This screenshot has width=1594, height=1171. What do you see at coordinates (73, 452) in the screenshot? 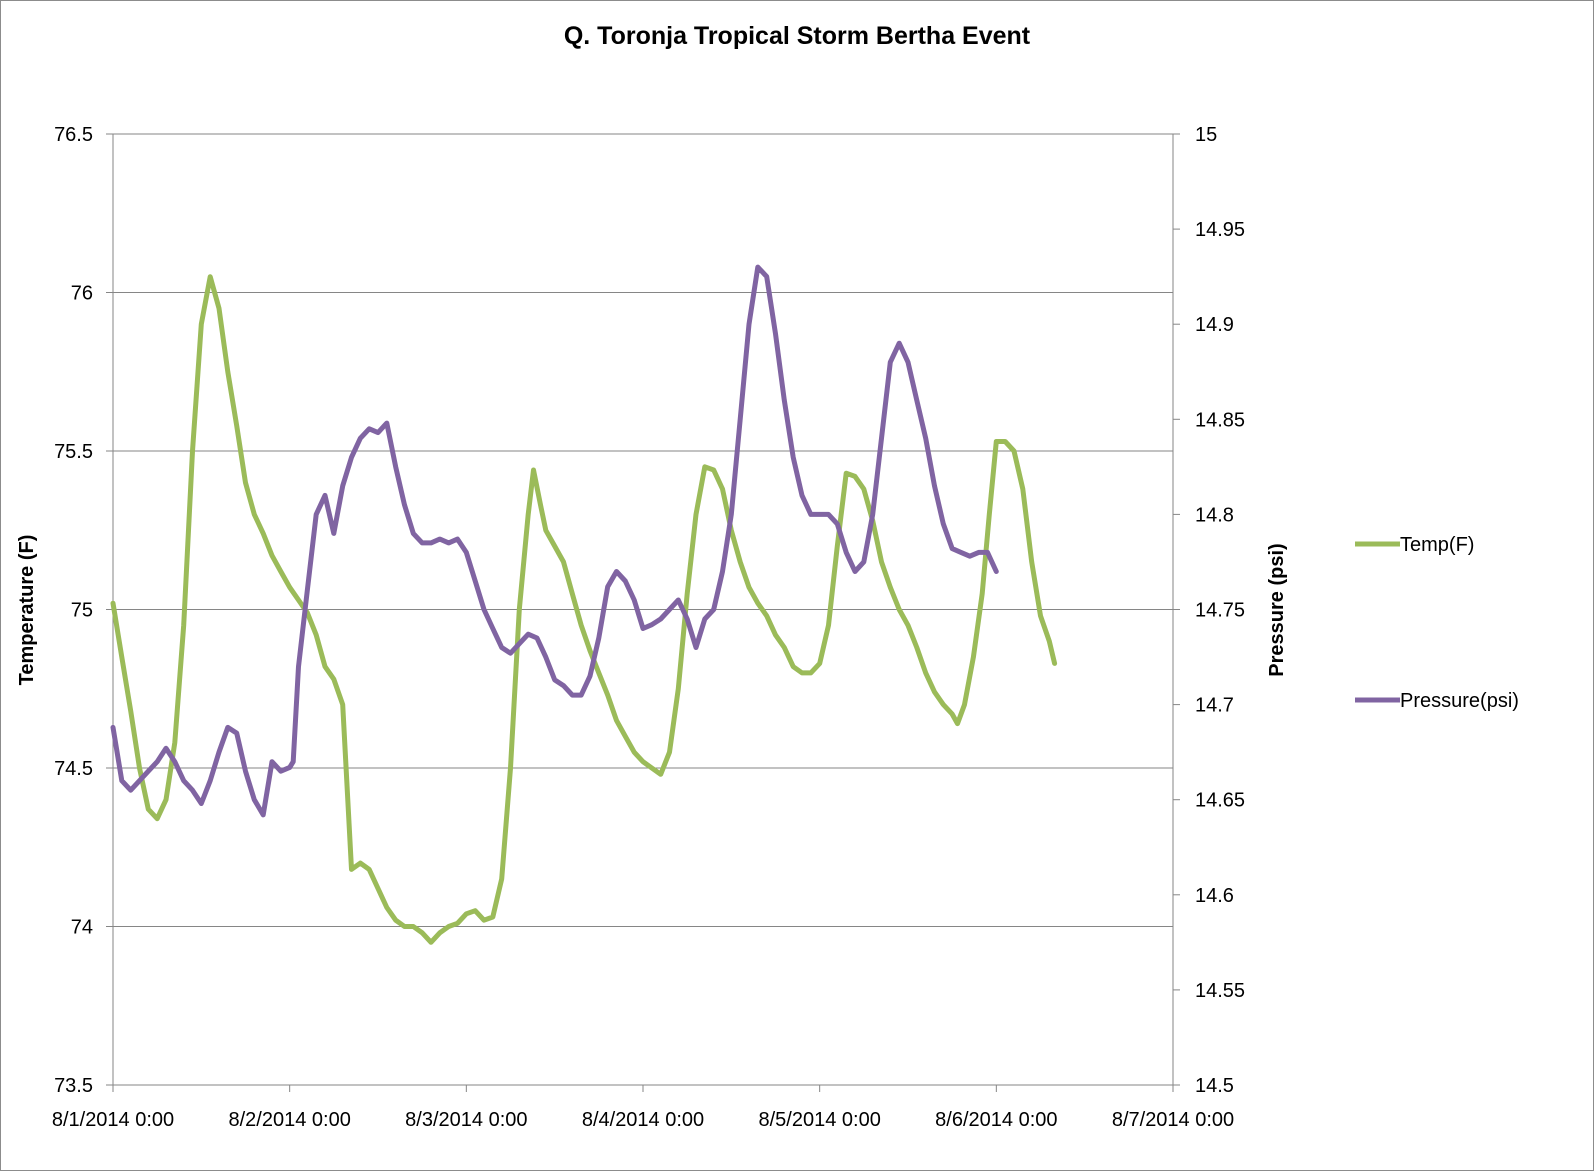
I see `left-tick-label: 75.5` at bounding box center [73, 452].